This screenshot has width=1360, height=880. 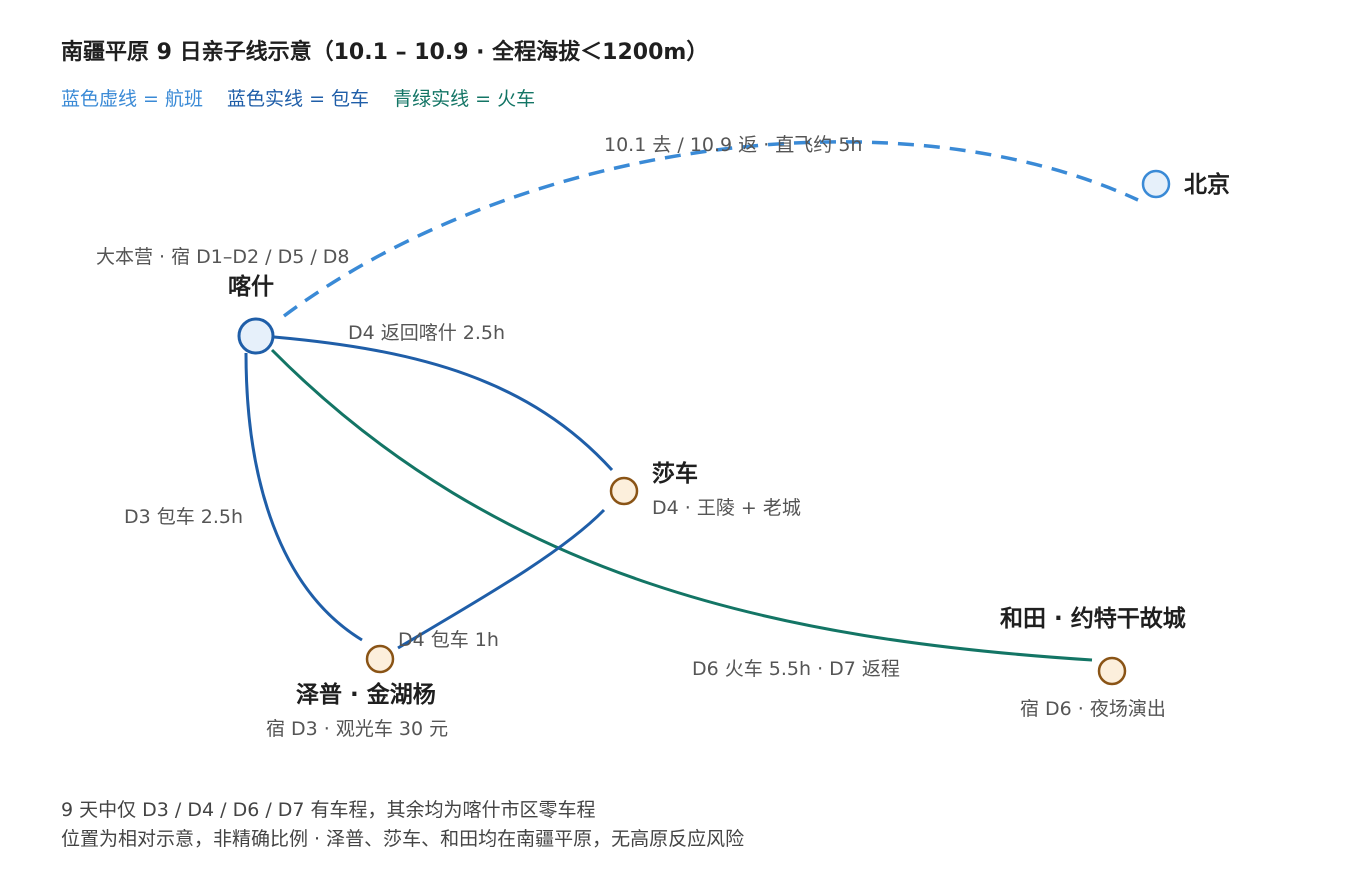 What do you see at coordinates (403, 839) in the screenshot?
I see `footer-line-2: 位置为相对示意，非精确比例 · 泽普、莎车、和田均在南疆平原，无高原反应风险` at bounding box center [403, 839].